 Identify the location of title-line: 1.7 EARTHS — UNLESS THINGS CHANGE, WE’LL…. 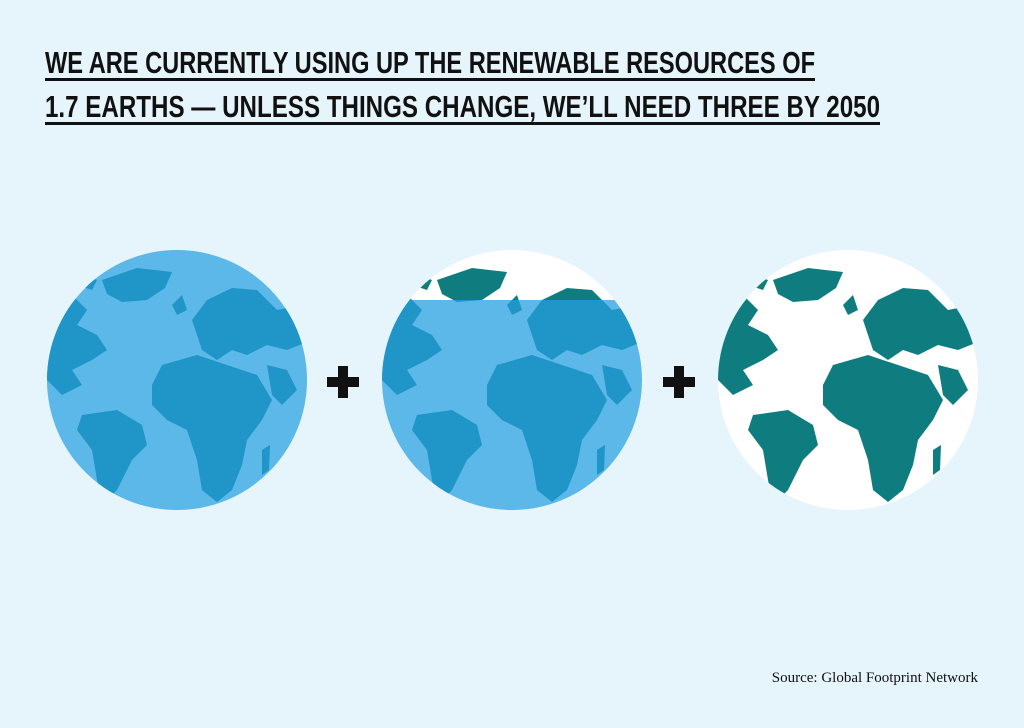
(462, 106).